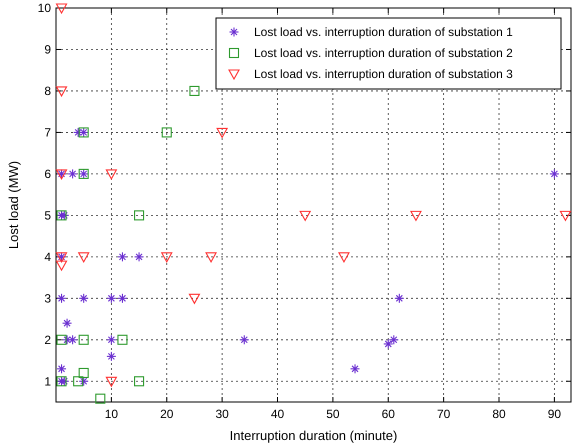  What do you see at coordinates (499, 414) in the screenshot?
I see `x-tick-label: 80` at bounding box center [499, 414].